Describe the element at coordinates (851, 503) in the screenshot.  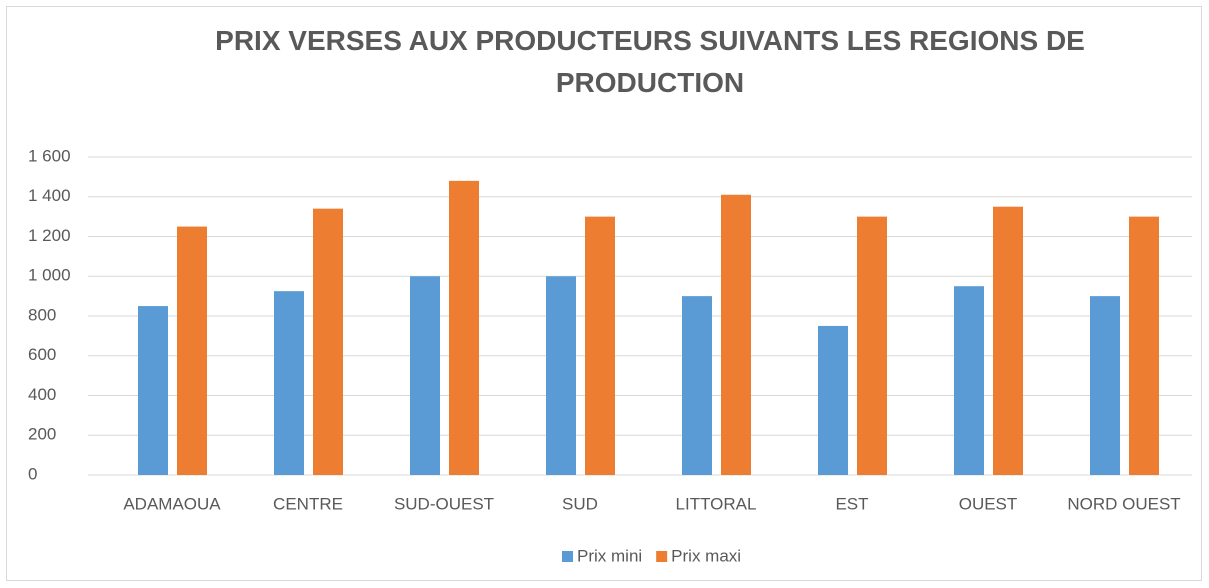
I see `x-tick-label: EST` at that location.